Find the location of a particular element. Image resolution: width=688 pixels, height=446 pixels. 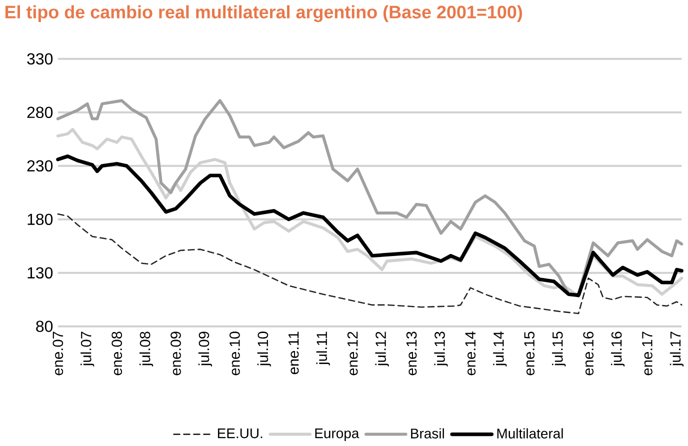

x-tick-label: ene.13 is located at coordinates (411, 354).